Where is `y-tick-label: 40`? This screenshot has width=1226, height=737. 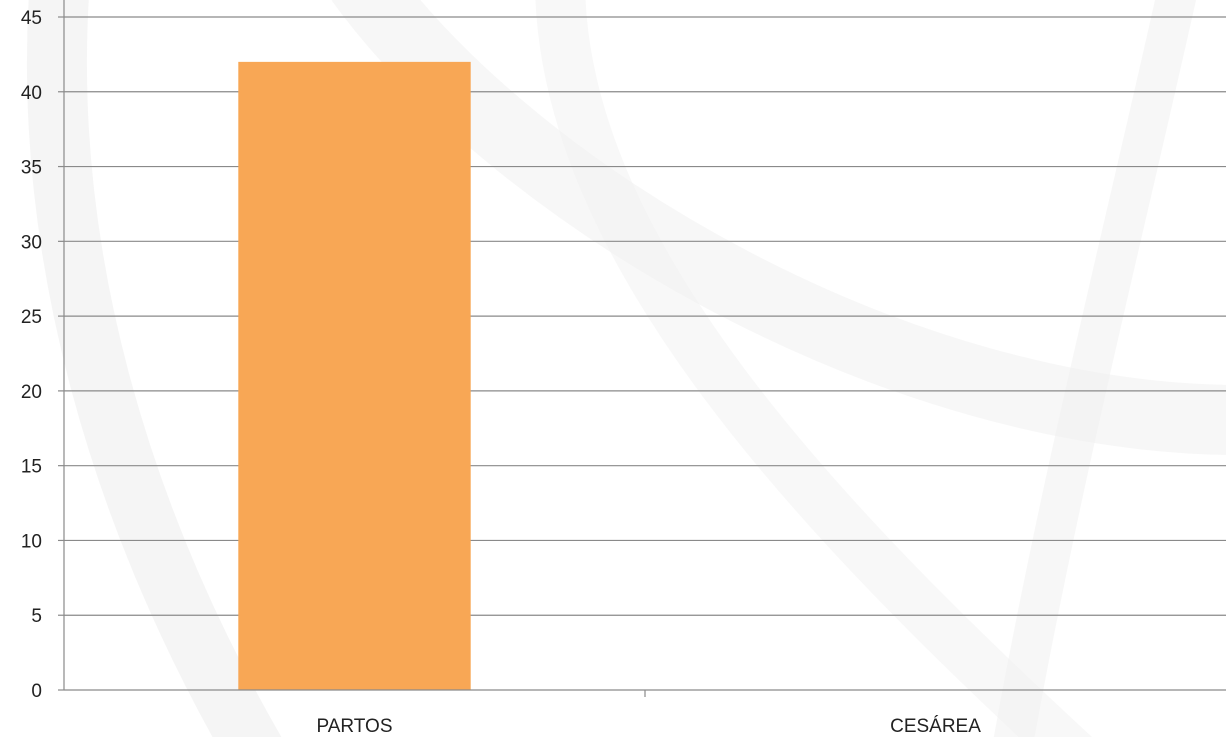
y-tick-label: 40 is located at coordinates (31, 93).